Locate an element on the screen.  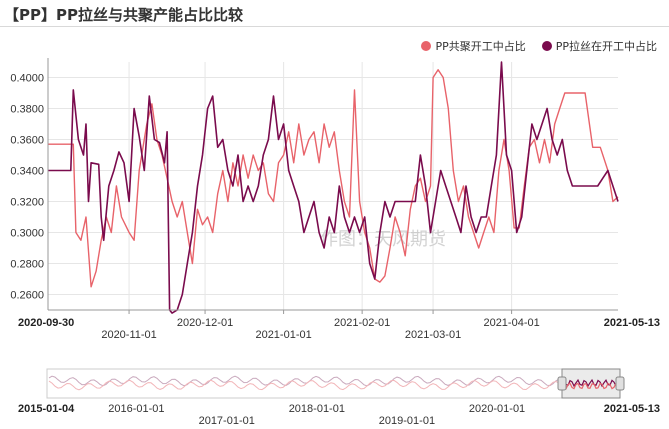
legend-item-series2: PP拉丝在开工中占比 is located at coordinates (599, 46).